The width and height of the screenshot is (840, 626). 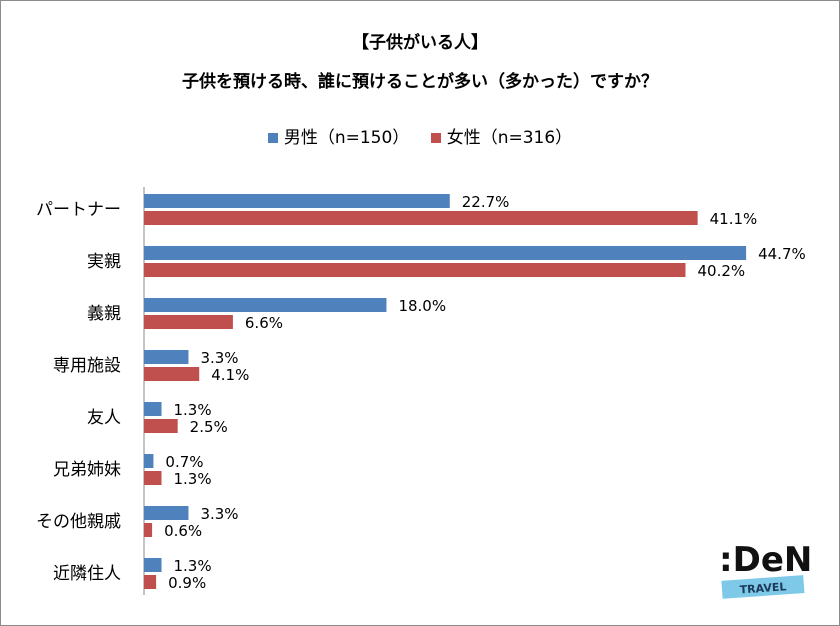 What do you see at coordinates (87, 470) in the screenshot?
I see `category-label: 兄弟姉妹` at bounding box center [87, 470].